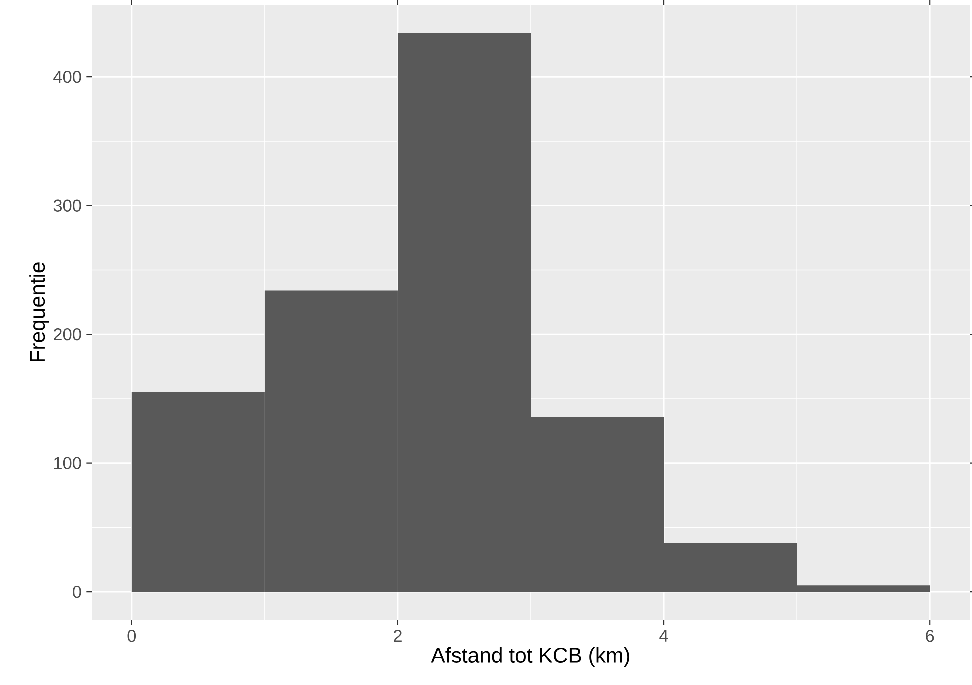 This screenshot has width=972, height=685. I want to click on x-tick-label: 0, so click(132, 636).